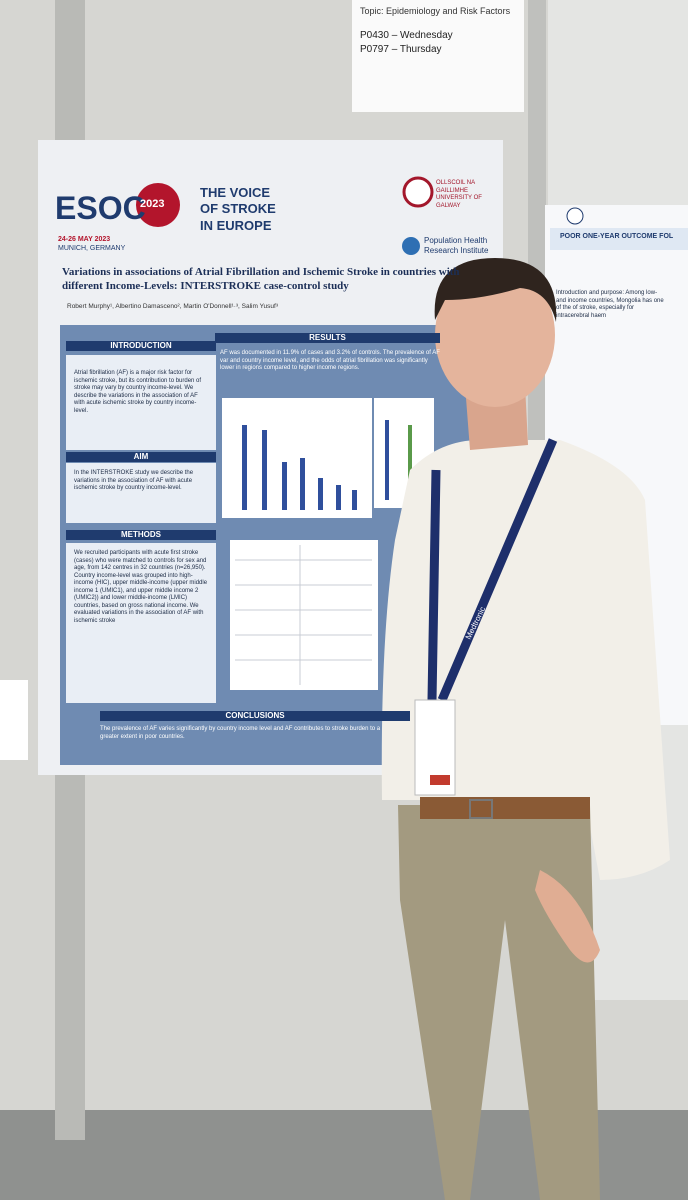 This screenshot has height=1200, width=688. Describe the element at coordinates (567, 916) in the screenshot. I see `hand` at that location.